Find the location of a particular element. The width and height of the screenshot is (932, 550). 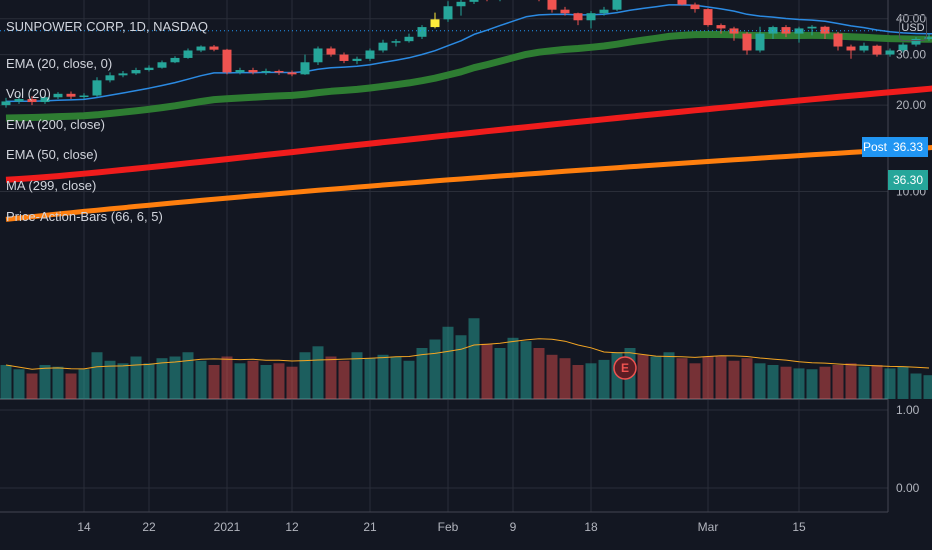

currency-button: USD is located at coordinates (913, 28).